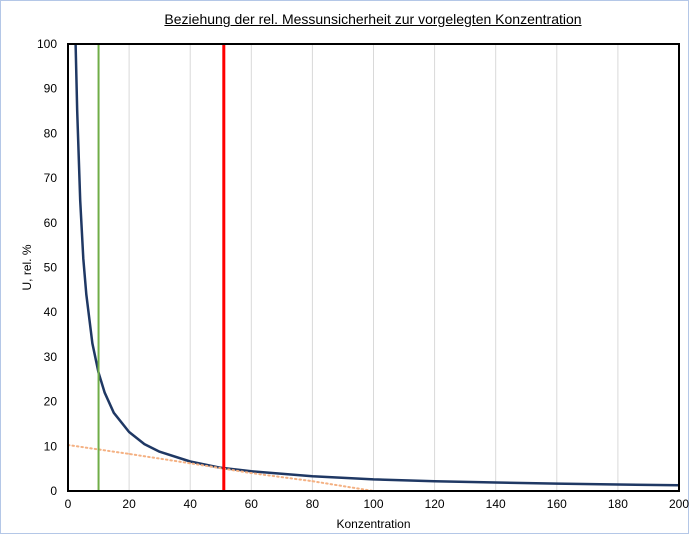  Describe the element at coordinates (53, 491) in the screenshot. I see `y-tick-label-0: 0` at that location.